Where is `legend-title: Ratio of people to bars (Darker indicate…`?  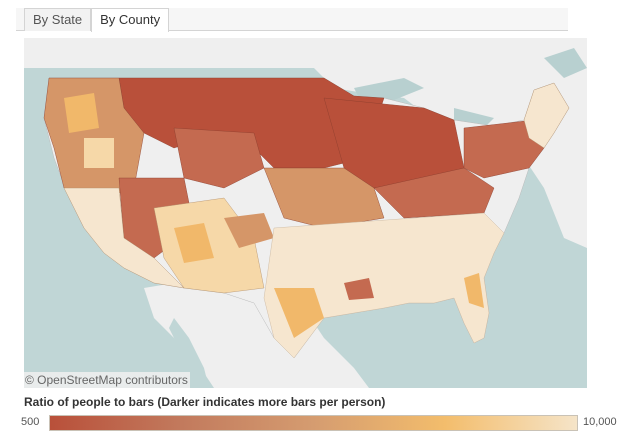
legend-title: Ratio of people to bars (Darker indicate… is located at coordinates (205, 402).